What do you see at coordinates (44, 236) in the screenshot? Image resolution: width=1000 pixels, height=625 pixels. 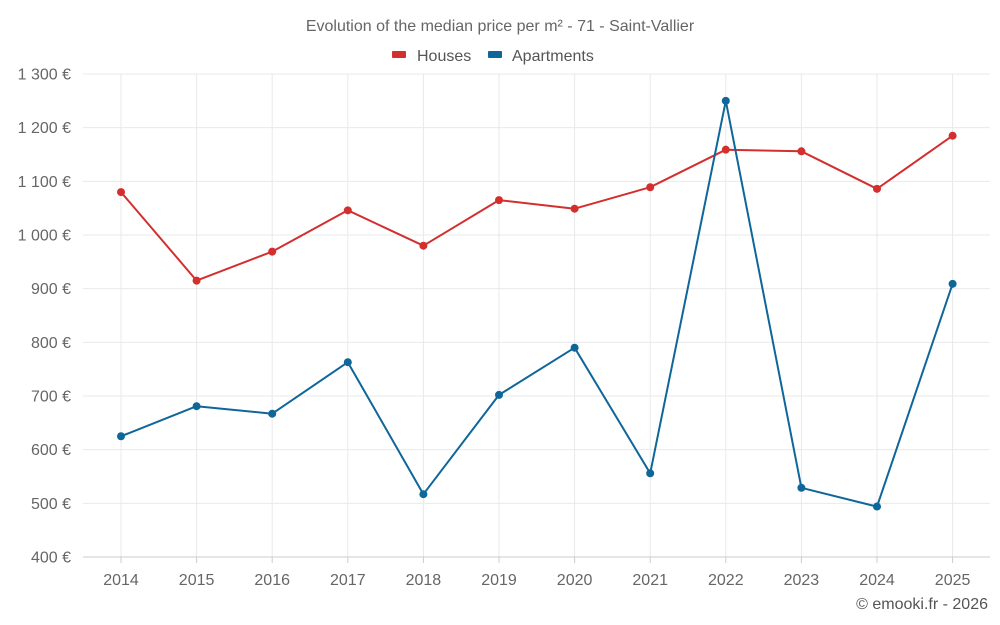 I see `y-tick-label: 1 000 €` at bounding box center [44, 236].